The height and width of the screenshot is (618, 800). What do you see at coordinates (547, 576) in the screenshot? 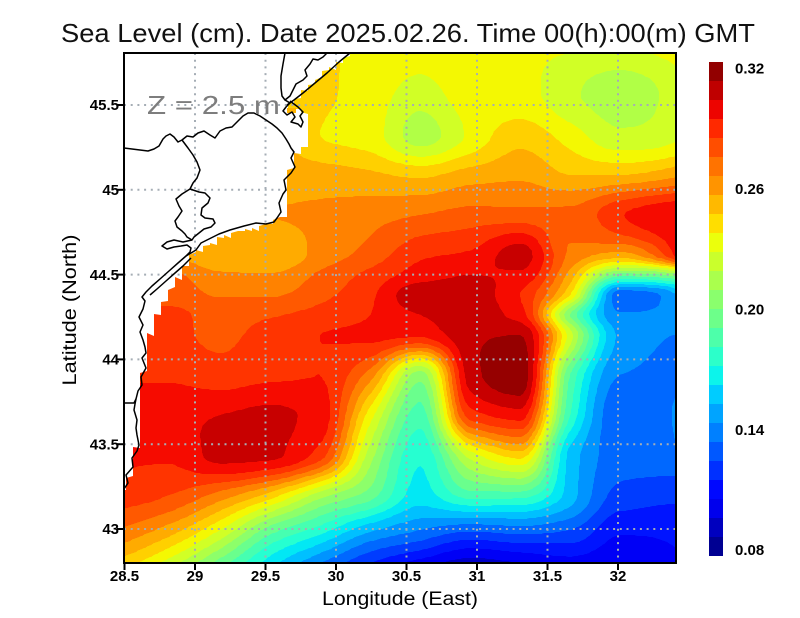
I see `svg-text: 31.5` at bounding box center [547, 576].